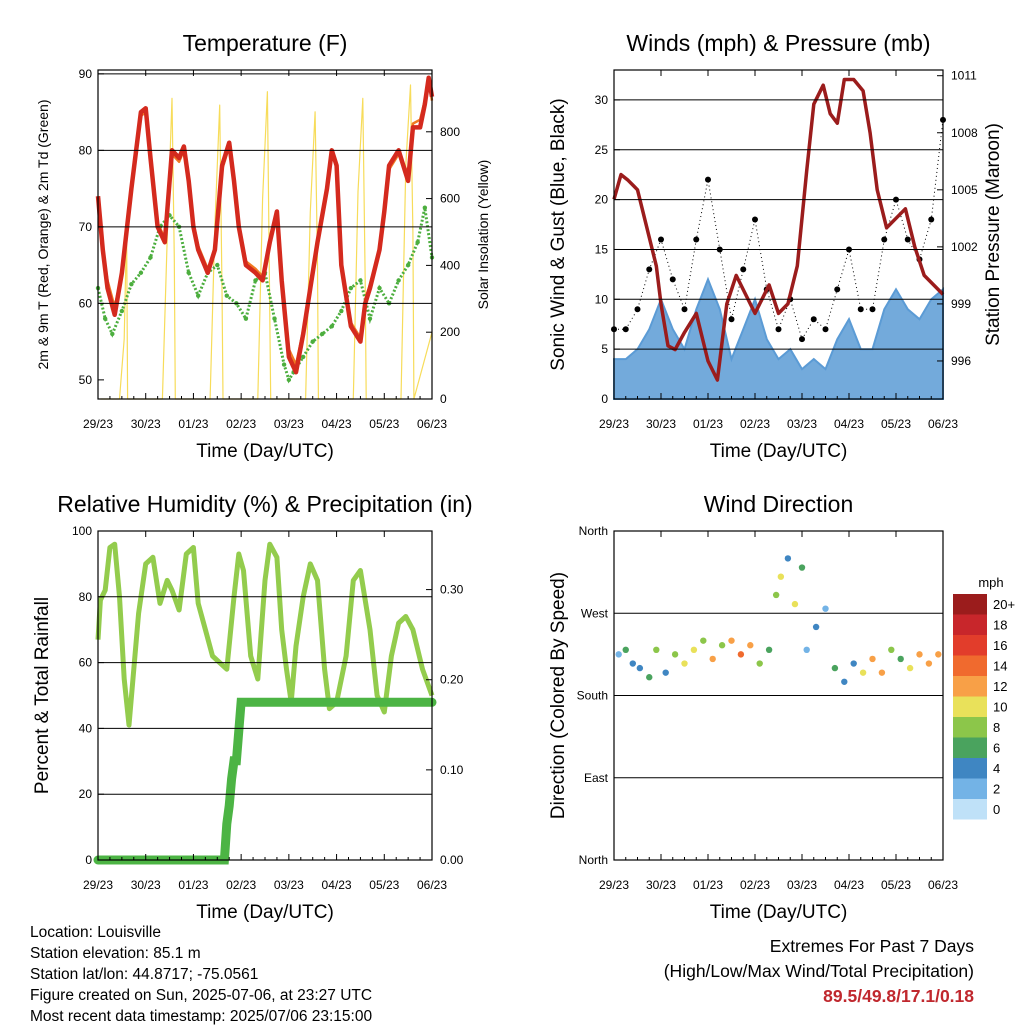 This screenshot has height=1027, width=1024. What do you see at coordinates (602, 299) in the screenshot?
I see `y-tick-label: 10` at bounding box center [602, 299].